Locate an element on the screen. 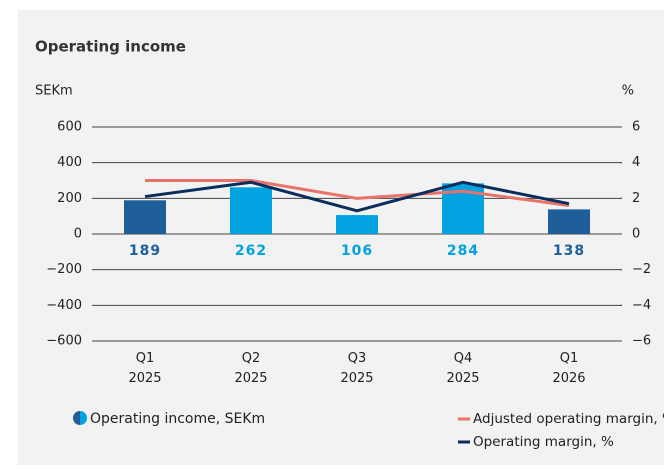 The height and width of the screenshot is (471, 664). y-tick-label: 200 is located at coordinates (69, 198).